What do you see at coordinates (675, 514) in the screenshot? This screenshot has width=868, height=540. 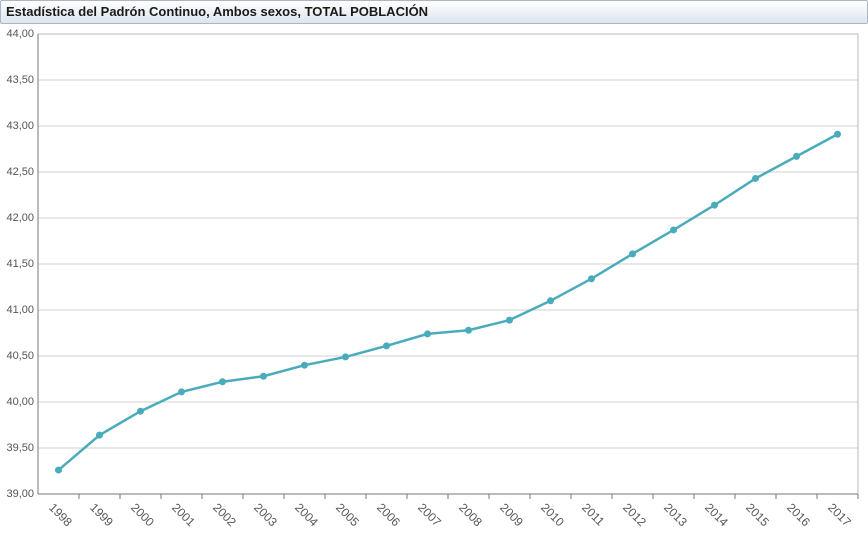 I see `x-tick-label: 2013` at bounding box center [675, 514].